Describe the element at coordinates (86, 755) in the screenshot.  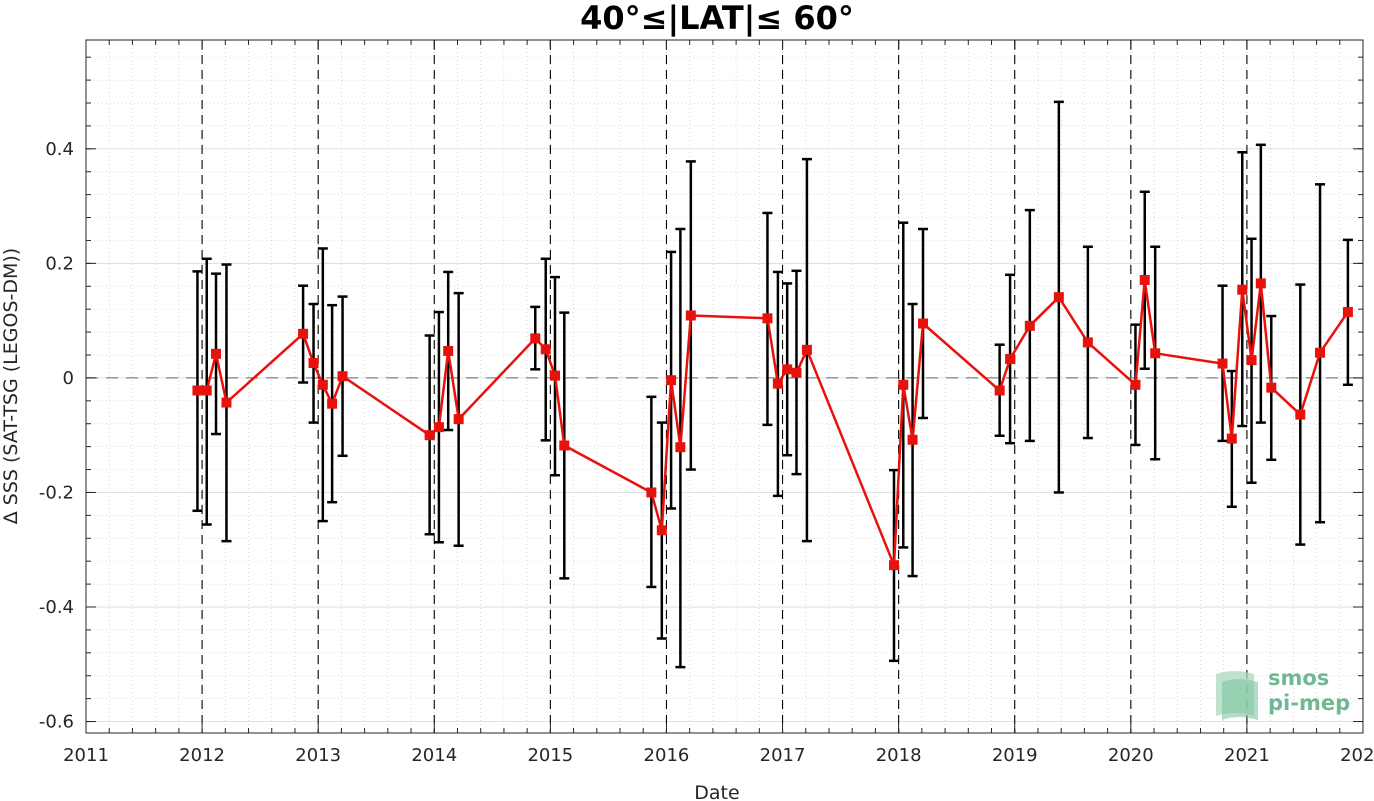
I see `x-tick-label: 2011` at that location.